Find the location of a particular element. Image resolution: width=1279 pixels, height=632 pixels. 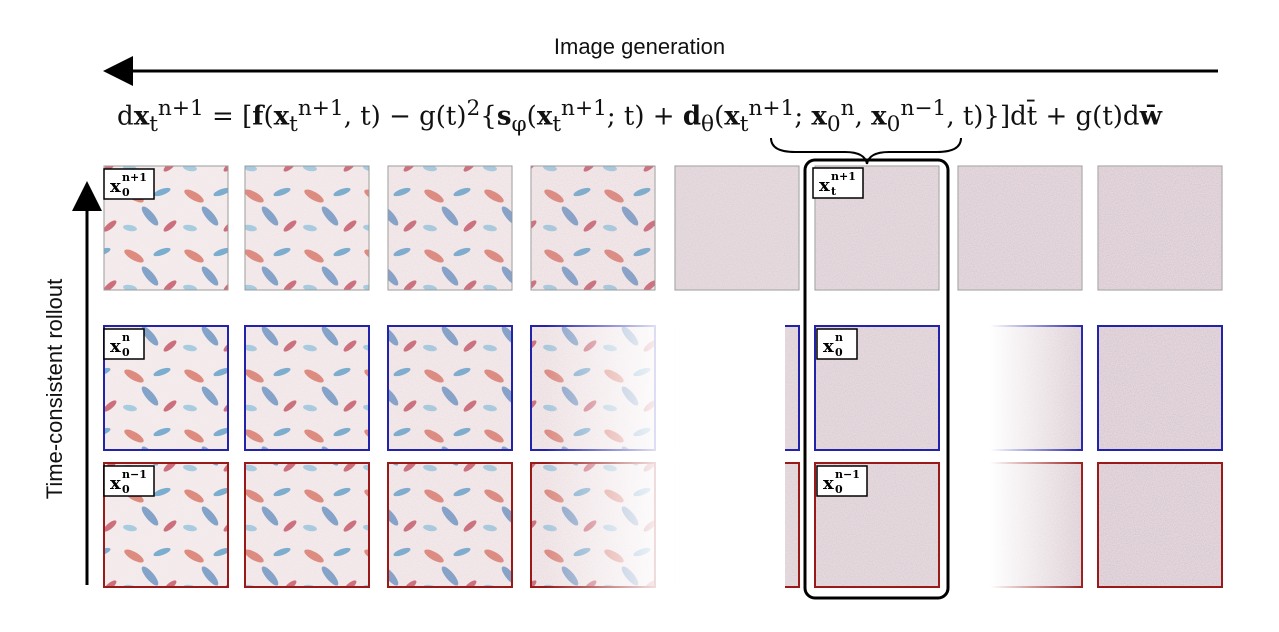

label-x0-n: x 0 n is located at coordinates (124, 344).